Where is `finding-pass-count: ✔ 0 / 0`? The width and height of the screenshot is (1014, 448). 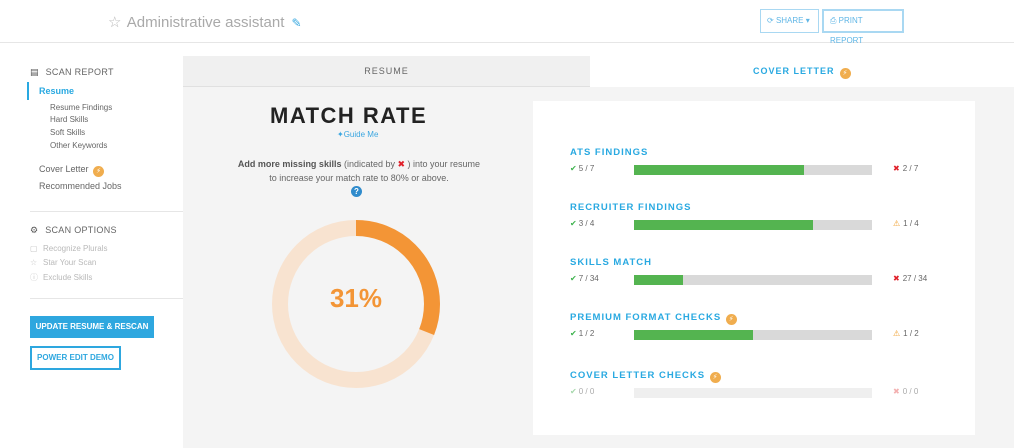
finding-pass-count: ✔ 0 / 0 is located at coordinates (582, 391).